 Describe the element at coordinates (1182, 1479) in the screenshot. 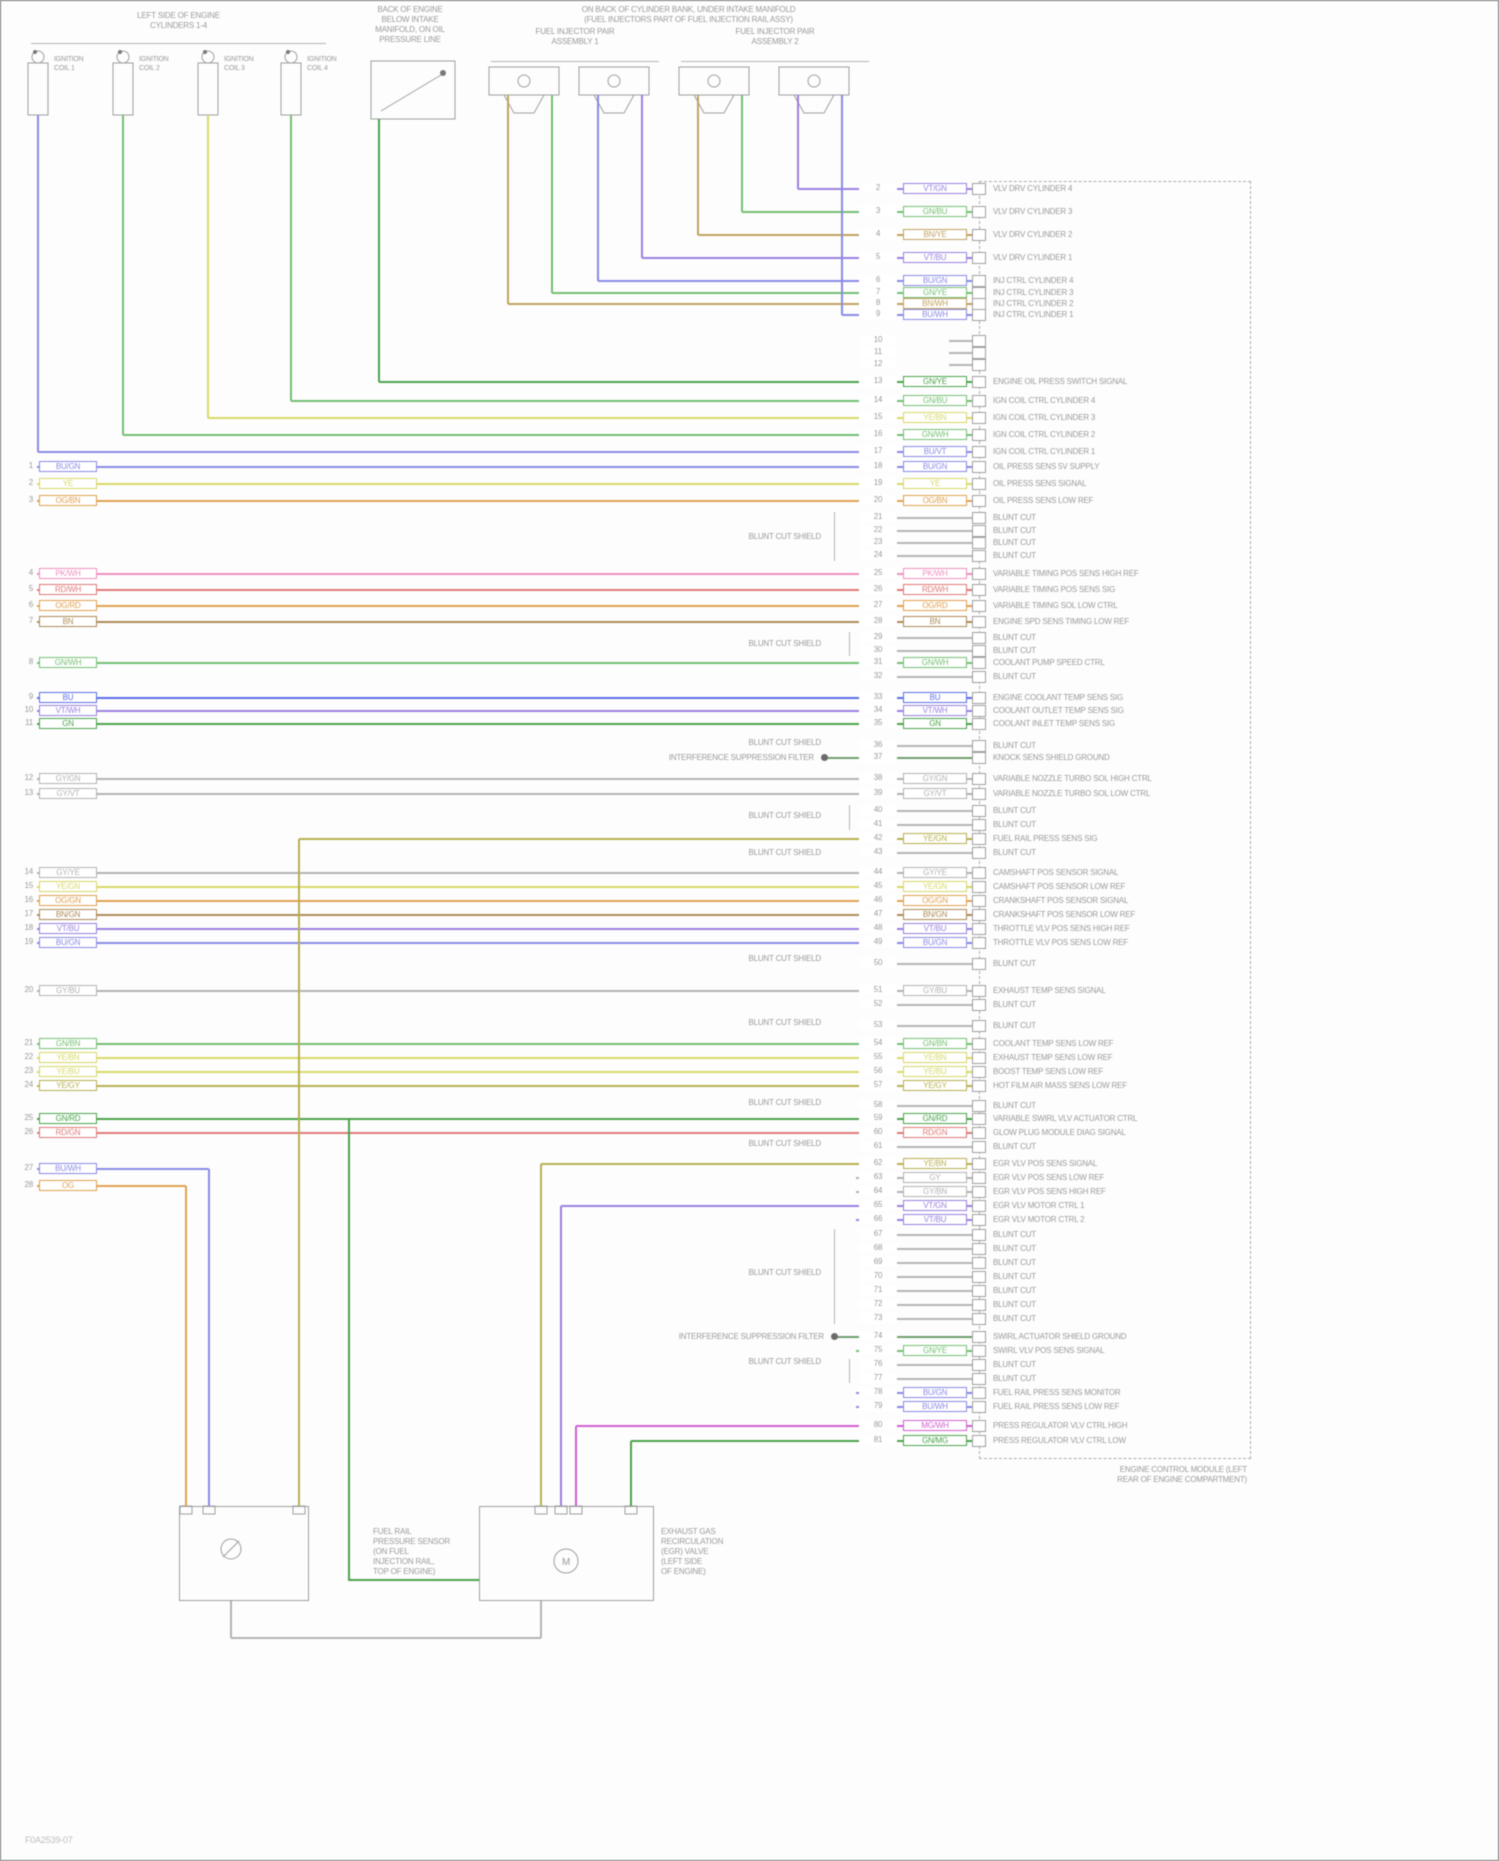

I see `ecm-label: REAR OF ENGINE COMPARTMENT)` at that location.